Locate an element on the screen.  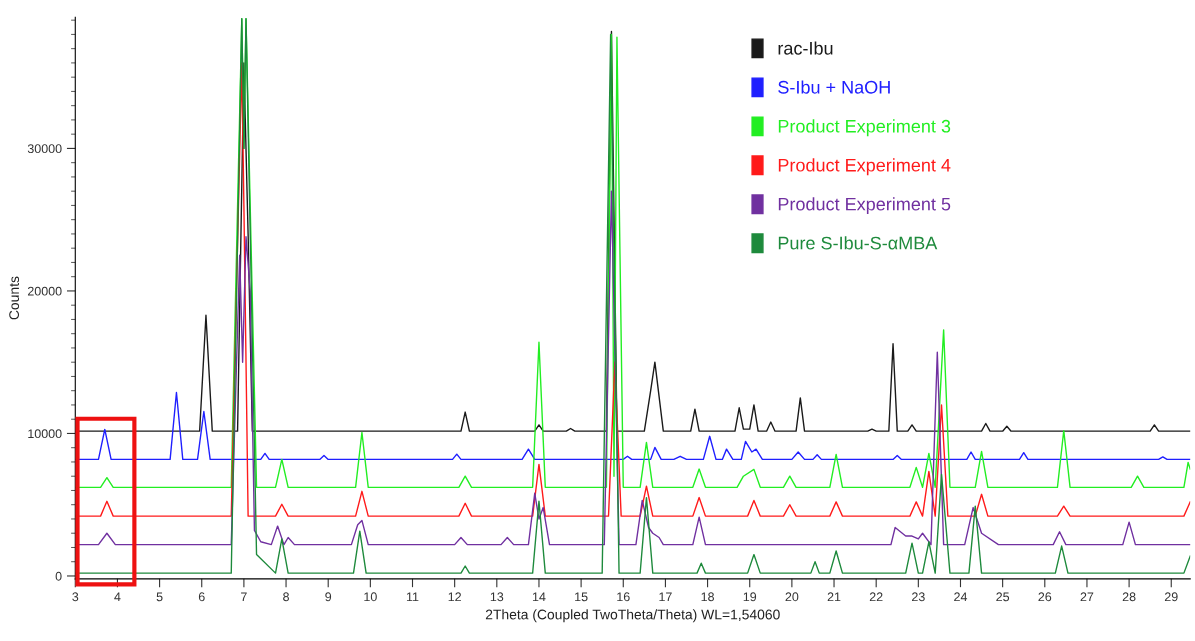
x-tick-label: 27 is located at coordinates (1087, 597).